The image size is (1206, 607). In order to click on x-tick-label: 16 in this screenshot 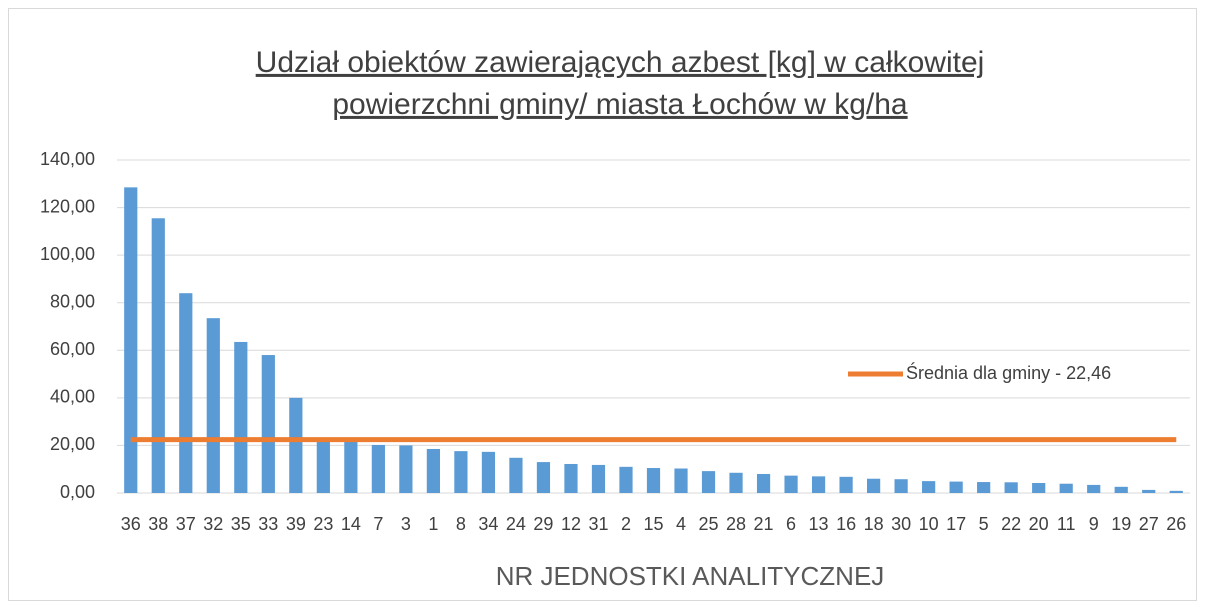, I will do `click(846, 524)`.